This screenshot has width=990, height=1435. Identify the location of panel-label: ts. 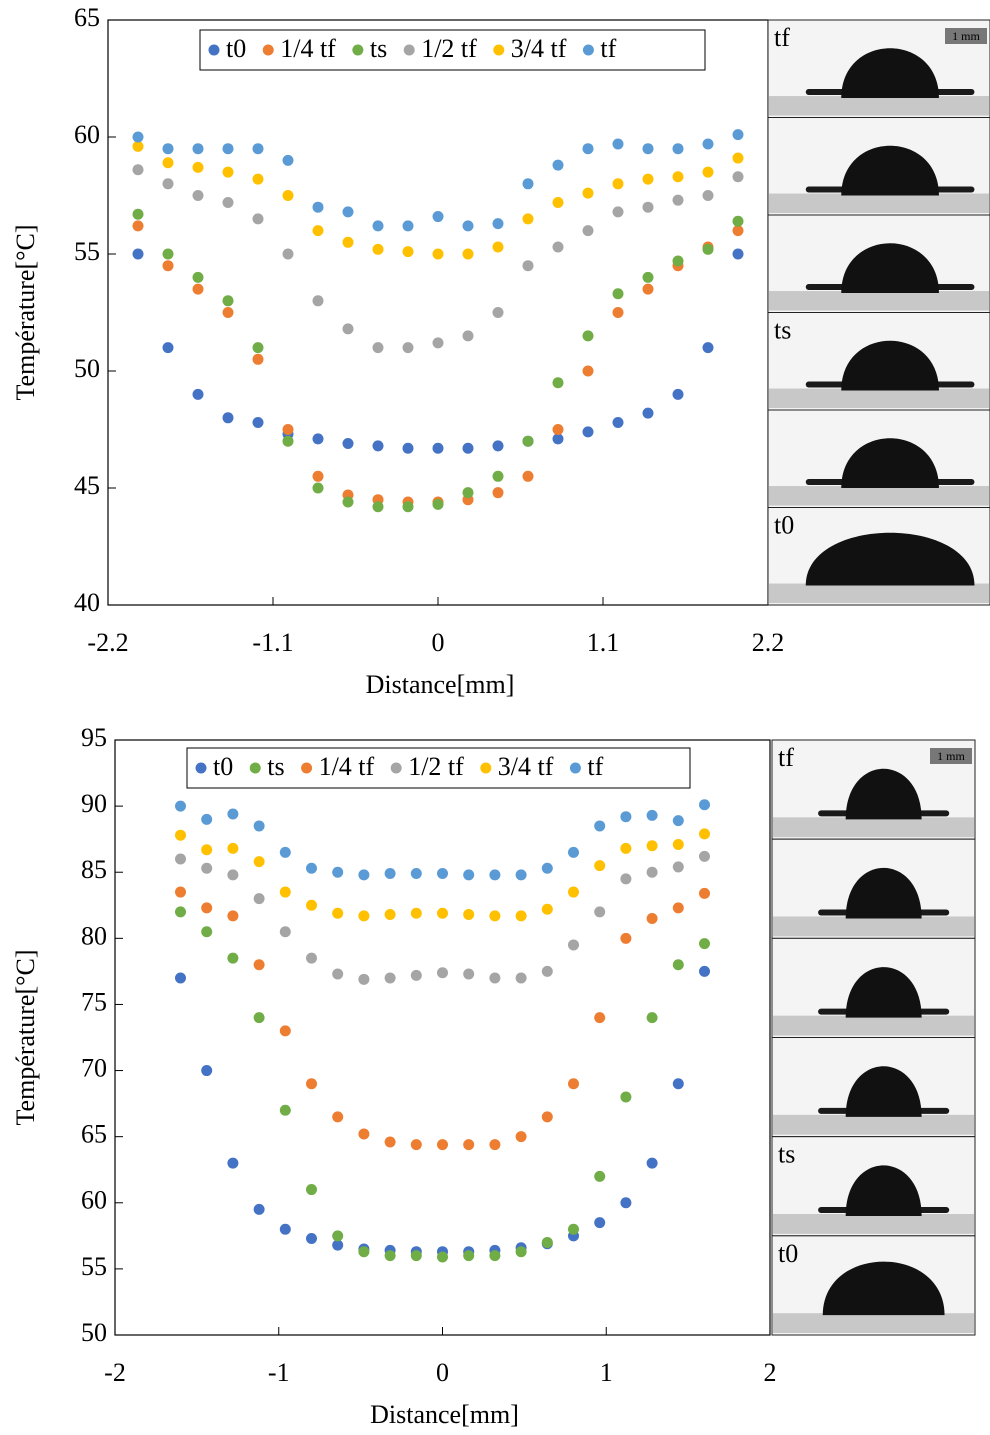
(786, 1154).